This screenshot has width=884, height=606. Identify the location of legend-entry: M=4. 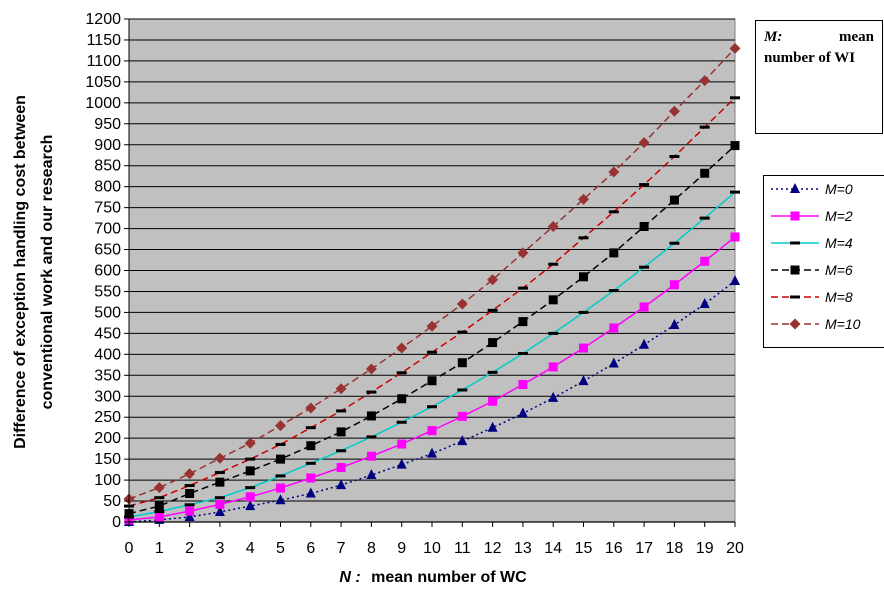
(812, 243).